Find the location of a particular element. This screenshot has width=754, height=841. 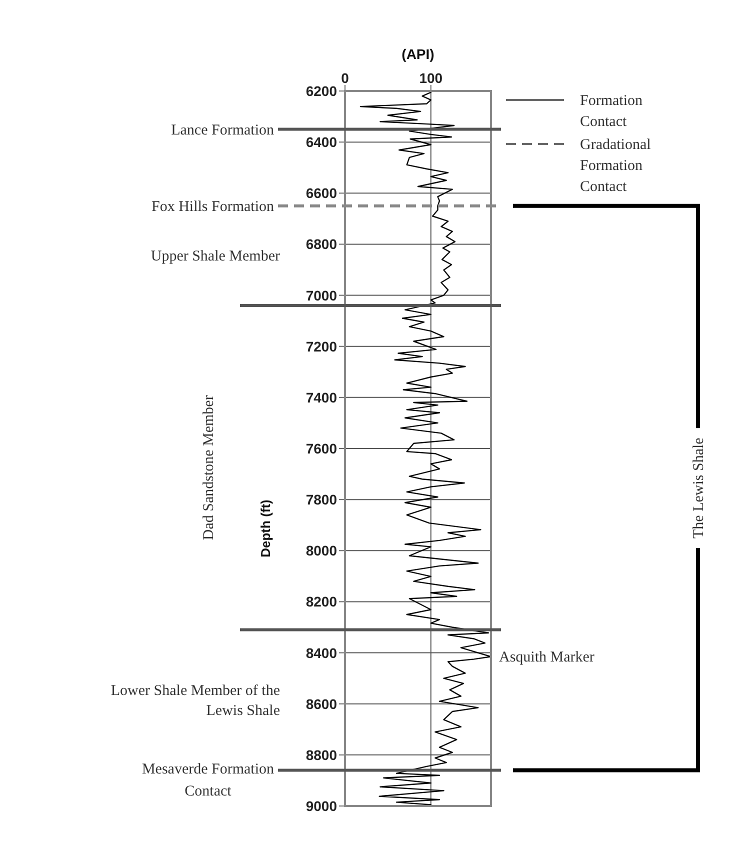

y-tick-label: 8000 is located at coordinates (322, 550).